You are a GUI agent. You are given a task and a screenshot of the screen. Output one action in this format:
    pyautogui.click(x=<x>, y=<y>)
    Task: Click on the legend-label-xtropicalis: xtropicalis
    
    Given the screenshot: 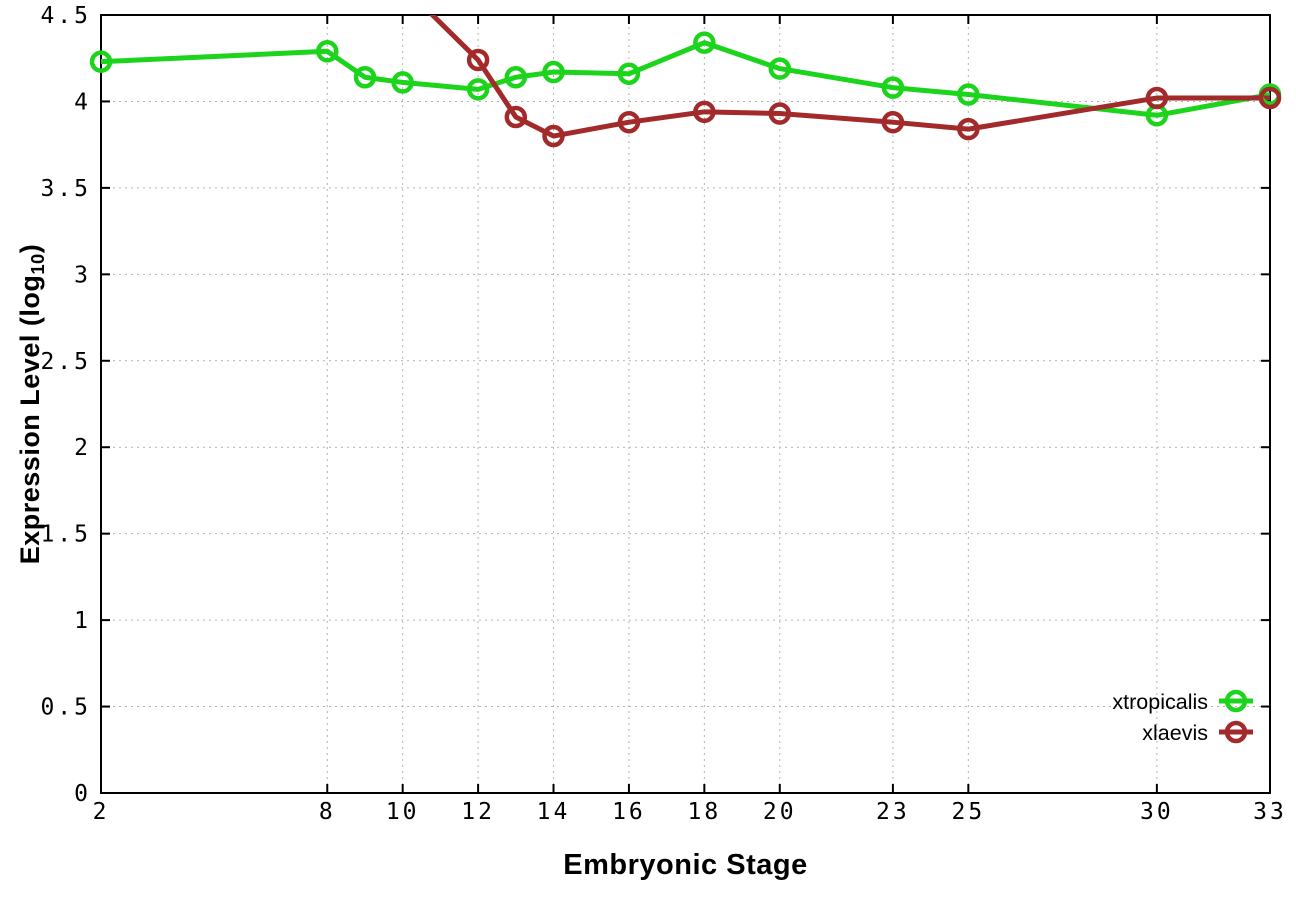 What is the action you would take?
    pyautogui.click(x=1160, y=702)
    